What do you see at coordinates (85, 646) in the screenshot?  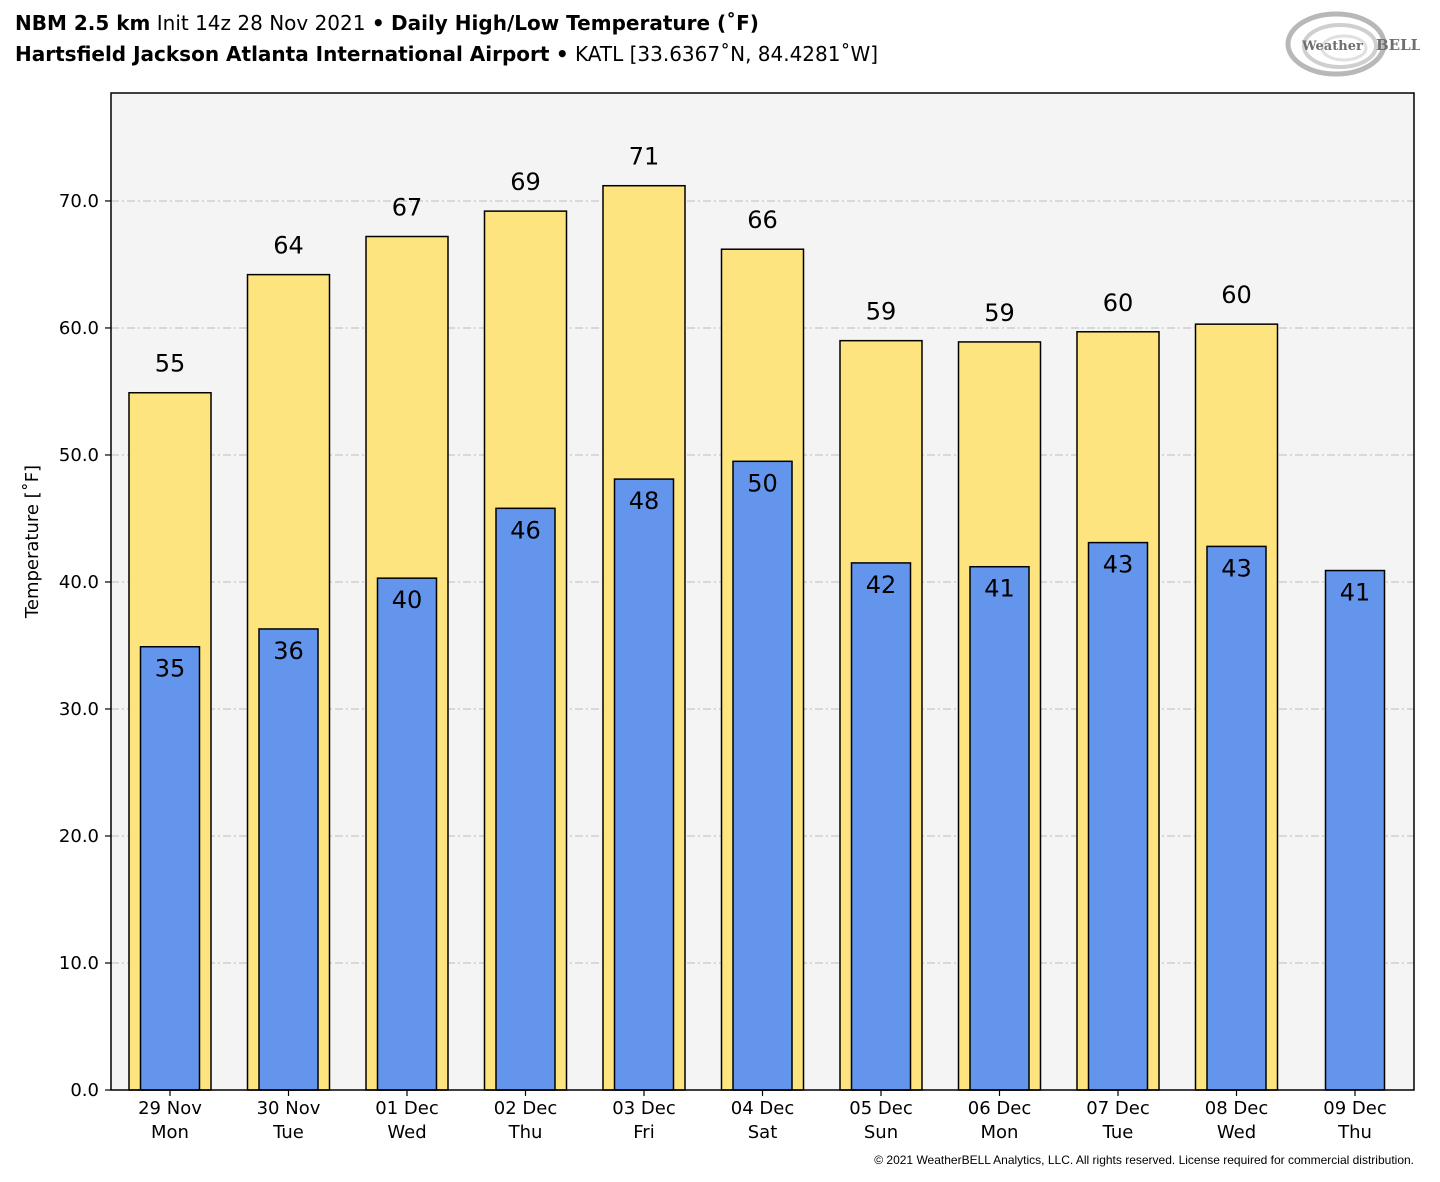 I see `y-axis: 0.0 10.0 20.0 30.0 40.0 50.0 60.0 70.0` at bounding box center [85, 646].